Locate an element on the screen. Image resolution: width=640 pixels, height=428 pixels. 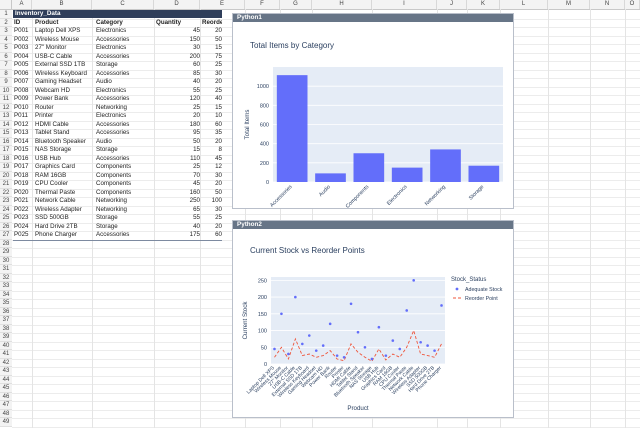
row-header: 26 is located at coordinates (6, 226).